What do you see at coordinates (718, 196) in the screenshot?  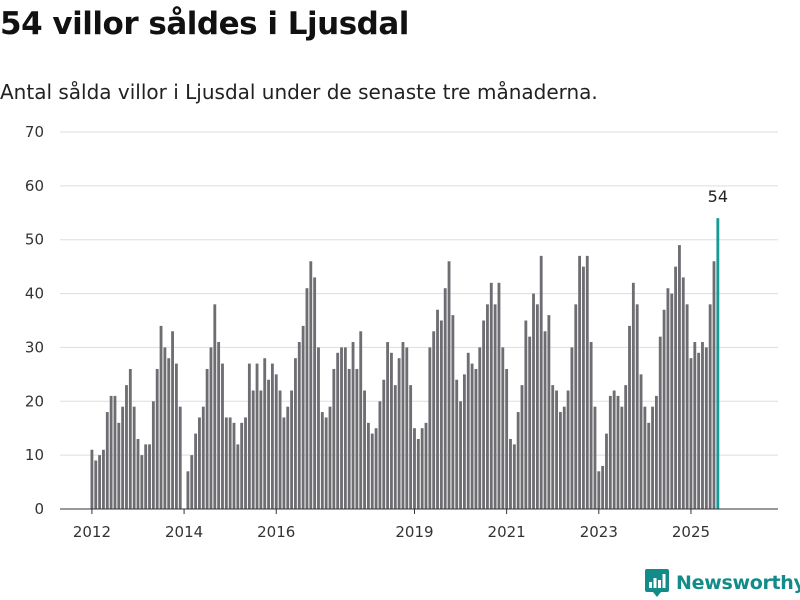 I see `last-value-label: 54` at bounding box center [718, 196].